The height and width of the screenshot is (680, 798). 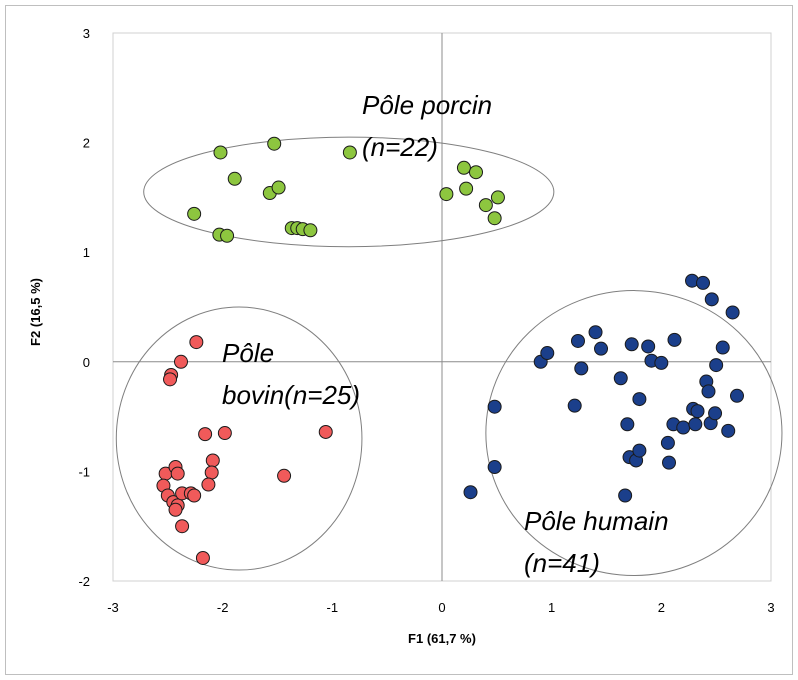 I want to click on x-tick-label: -3, so click(x=113, y=607).